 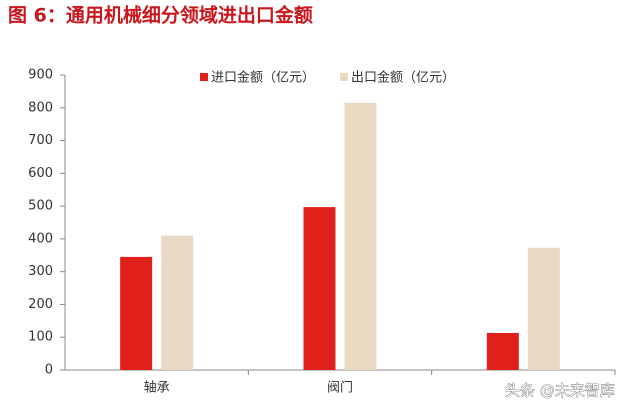 What do you see at coordinates (40, 271) in the screenshot?
I see `y-tick-label: 300` at bounding box center [40, 271].